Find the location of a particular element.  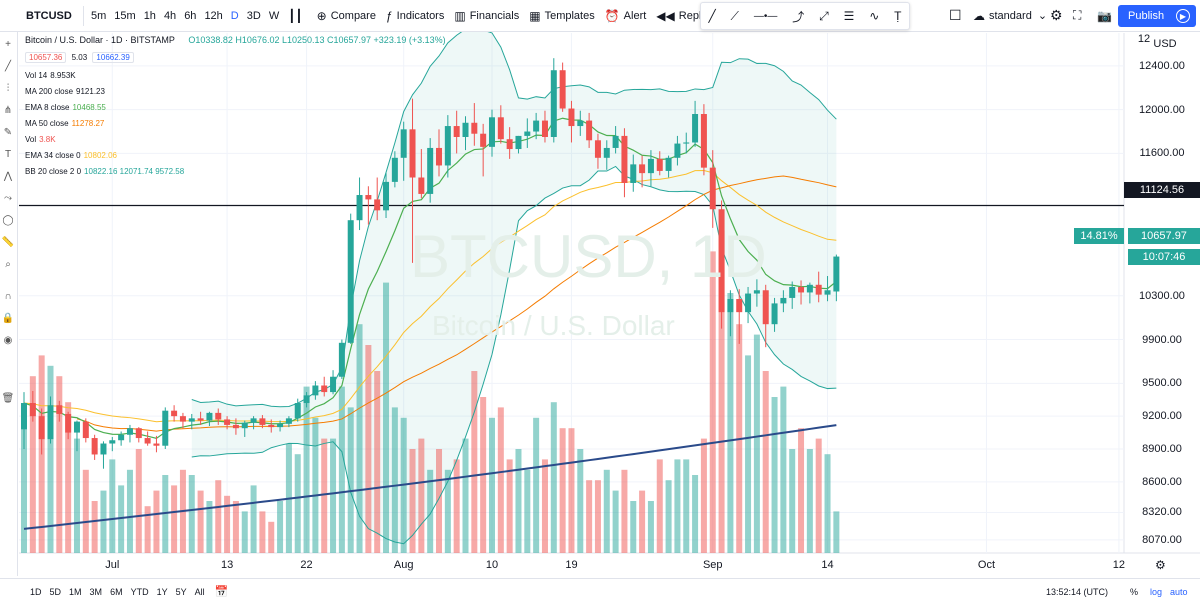

bid-ask-row: 10657.36 5.03 10662.39 is located at coordinates (81, 57).